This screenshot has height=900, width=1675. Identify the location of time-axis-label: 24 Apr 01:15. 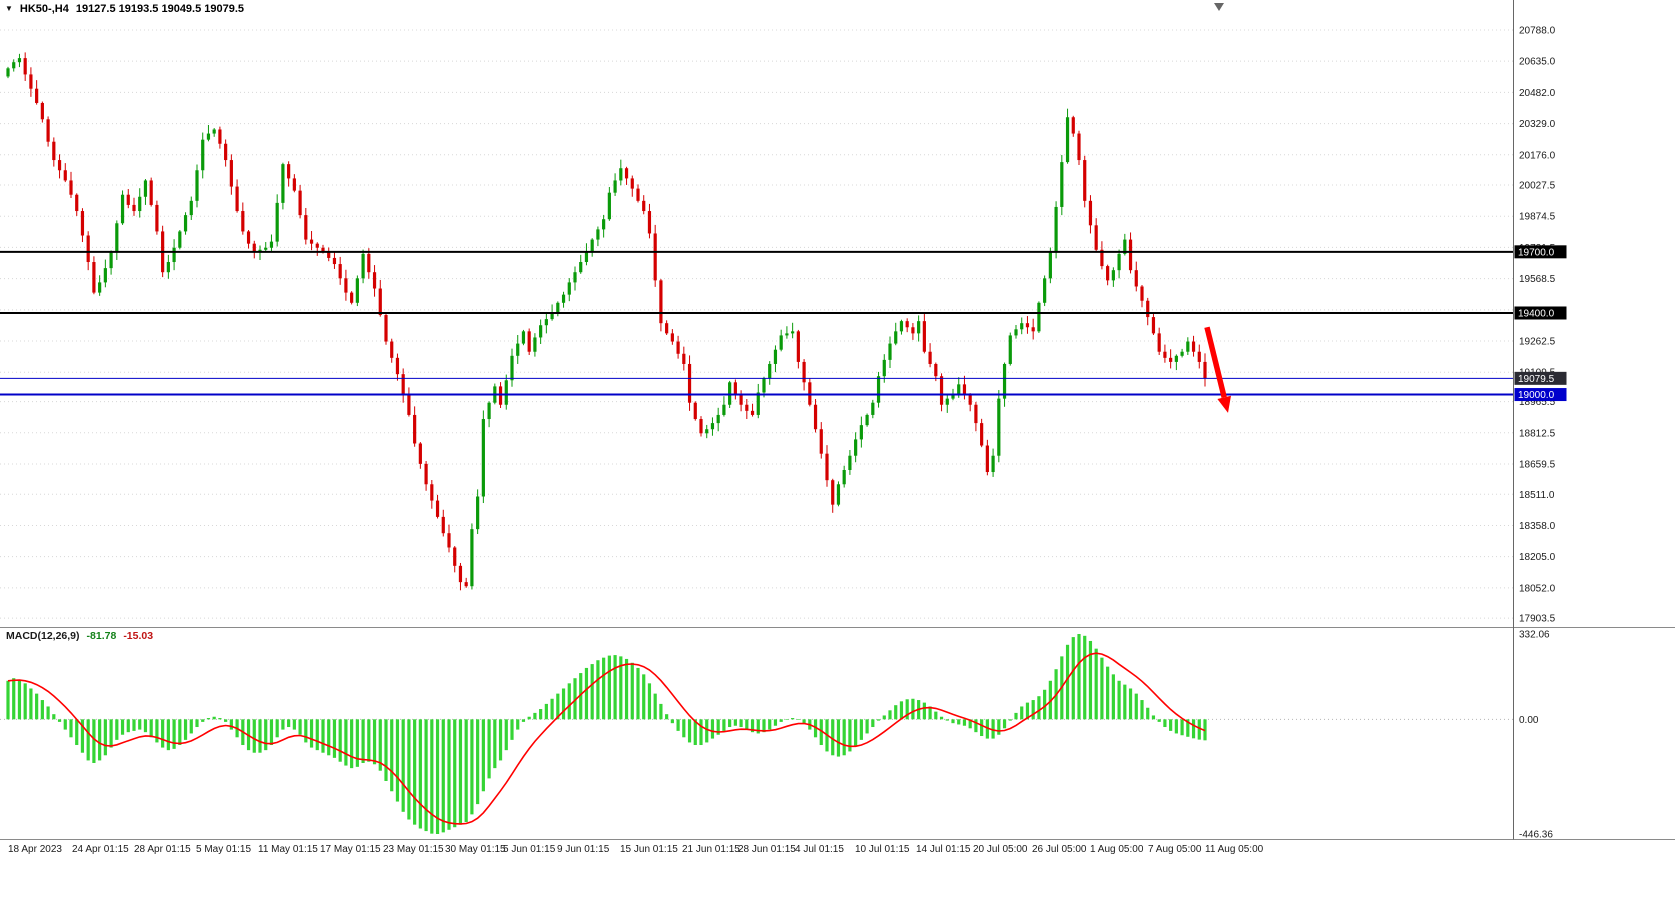
(100, 849).